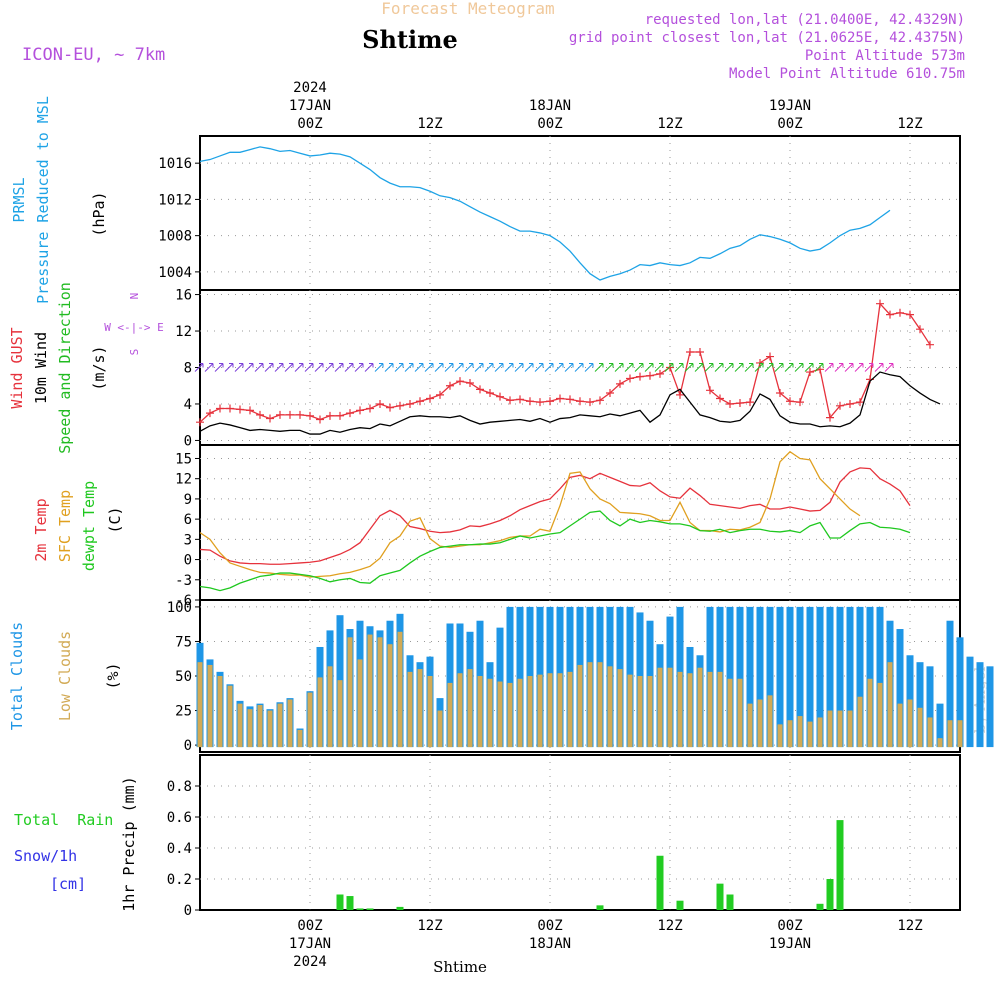 This screenshot has width=1000, height=1000. Describe the element at coordinates (175, 164) in the screenshot. I see `y-tick-label: 1016` at that location.